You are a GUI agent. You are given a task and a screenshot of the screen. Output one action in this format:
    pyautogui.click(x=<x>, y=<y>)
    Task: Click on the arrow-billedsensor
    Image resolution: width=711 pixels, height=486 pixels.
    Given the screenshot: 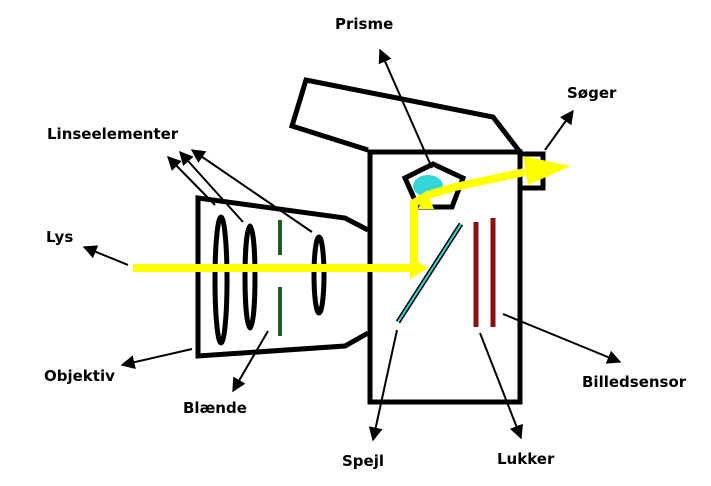 What is the action you would take?
    pyautogui.click(x=562, y=338)
    